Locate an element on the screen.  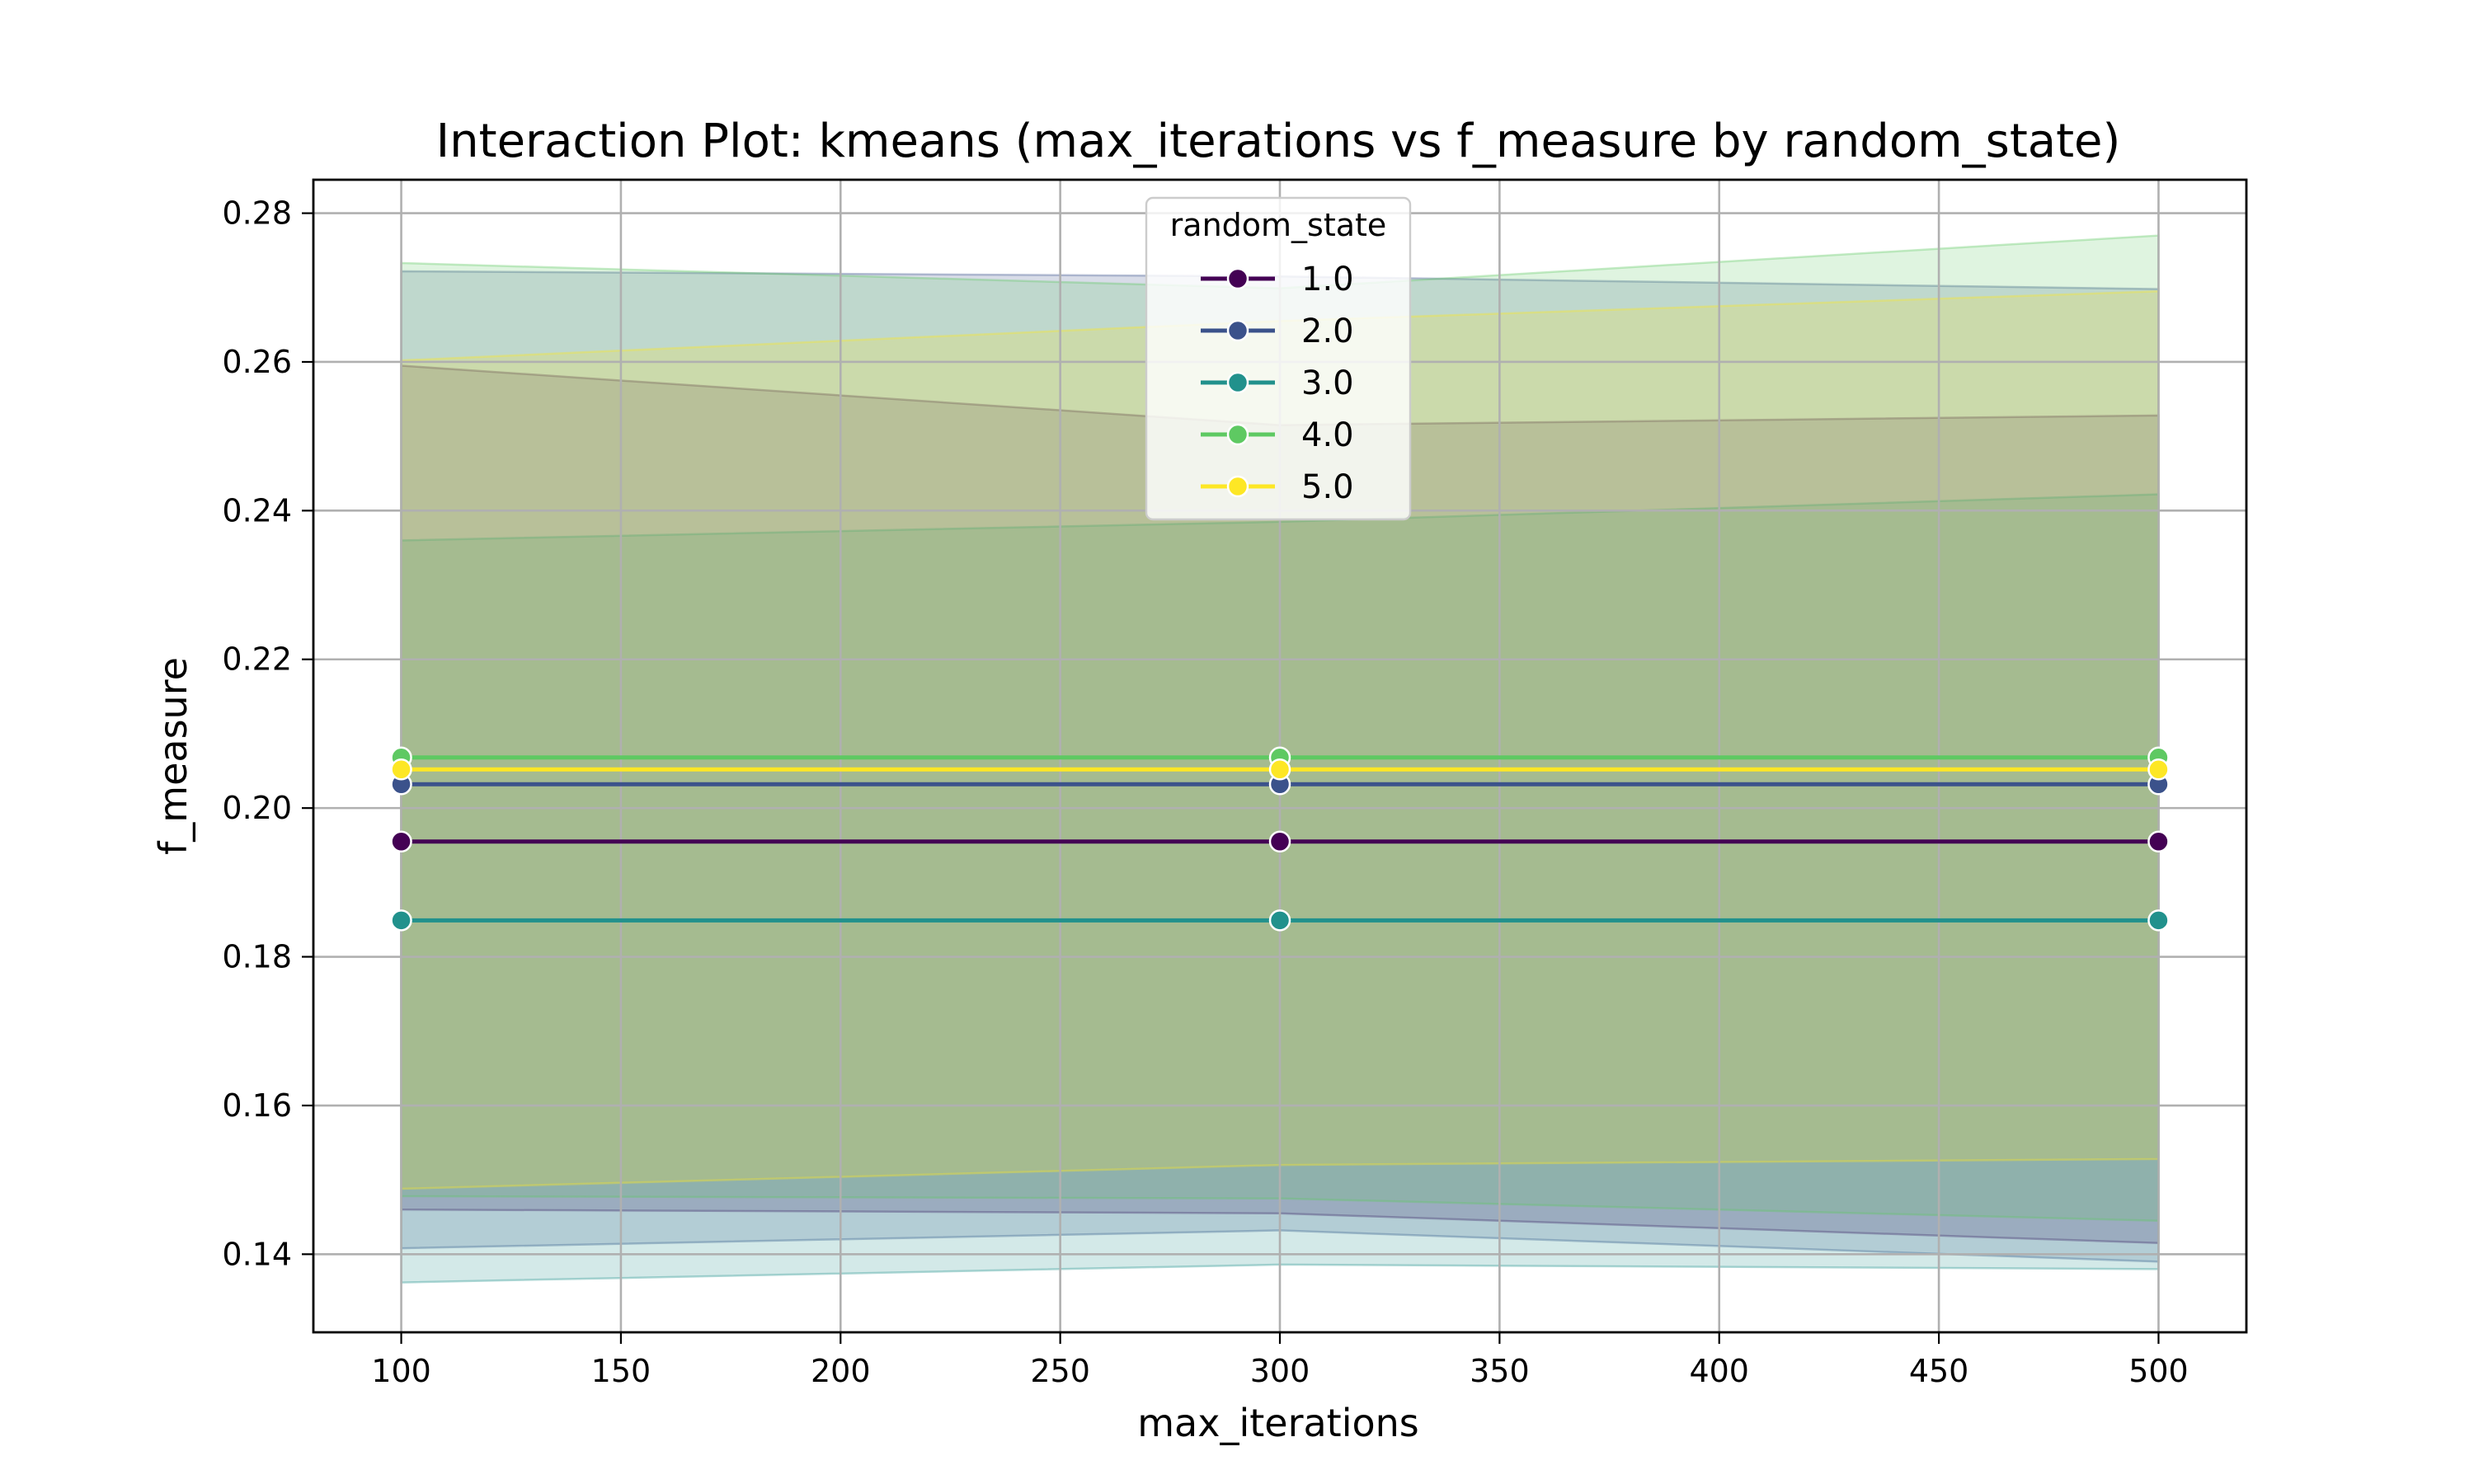
x-tick-label: 500 is located at coordinates (2158, 1371).